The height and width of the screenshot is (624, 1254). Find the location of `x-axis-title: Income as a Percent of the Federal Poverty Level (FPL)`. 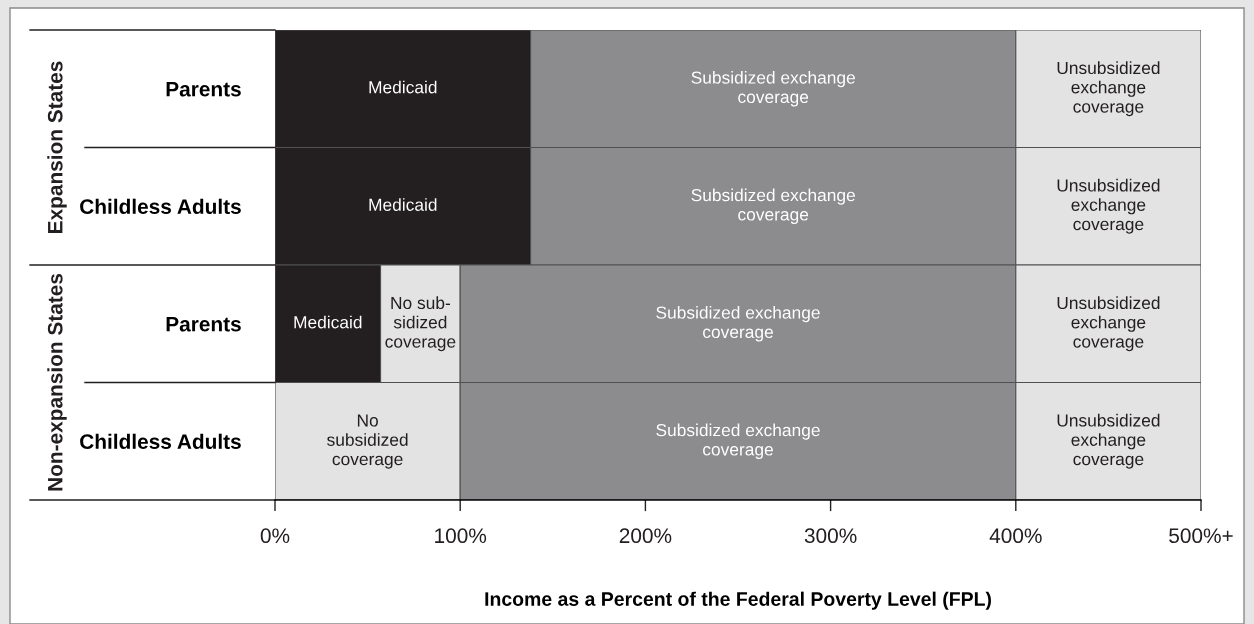

x-axis-title: Income as a Percent of the Federal Poverty Level (FPL) is located at coordinates (738, 600).